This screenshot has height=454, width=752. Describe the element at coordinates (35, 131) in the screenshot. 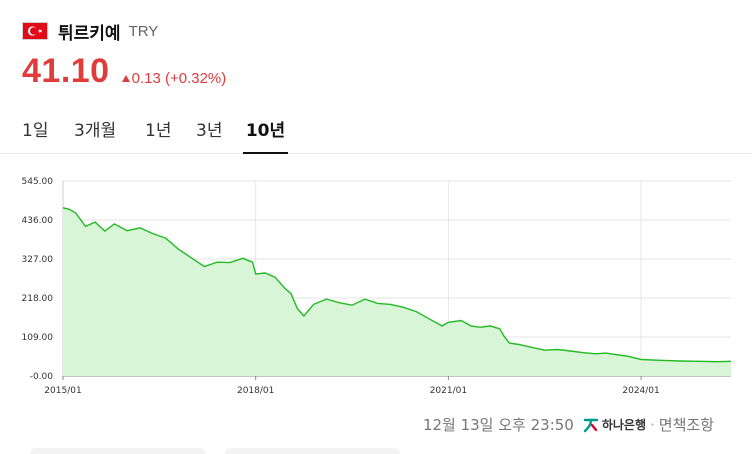

I see `tab-1day: 1일` at that location.